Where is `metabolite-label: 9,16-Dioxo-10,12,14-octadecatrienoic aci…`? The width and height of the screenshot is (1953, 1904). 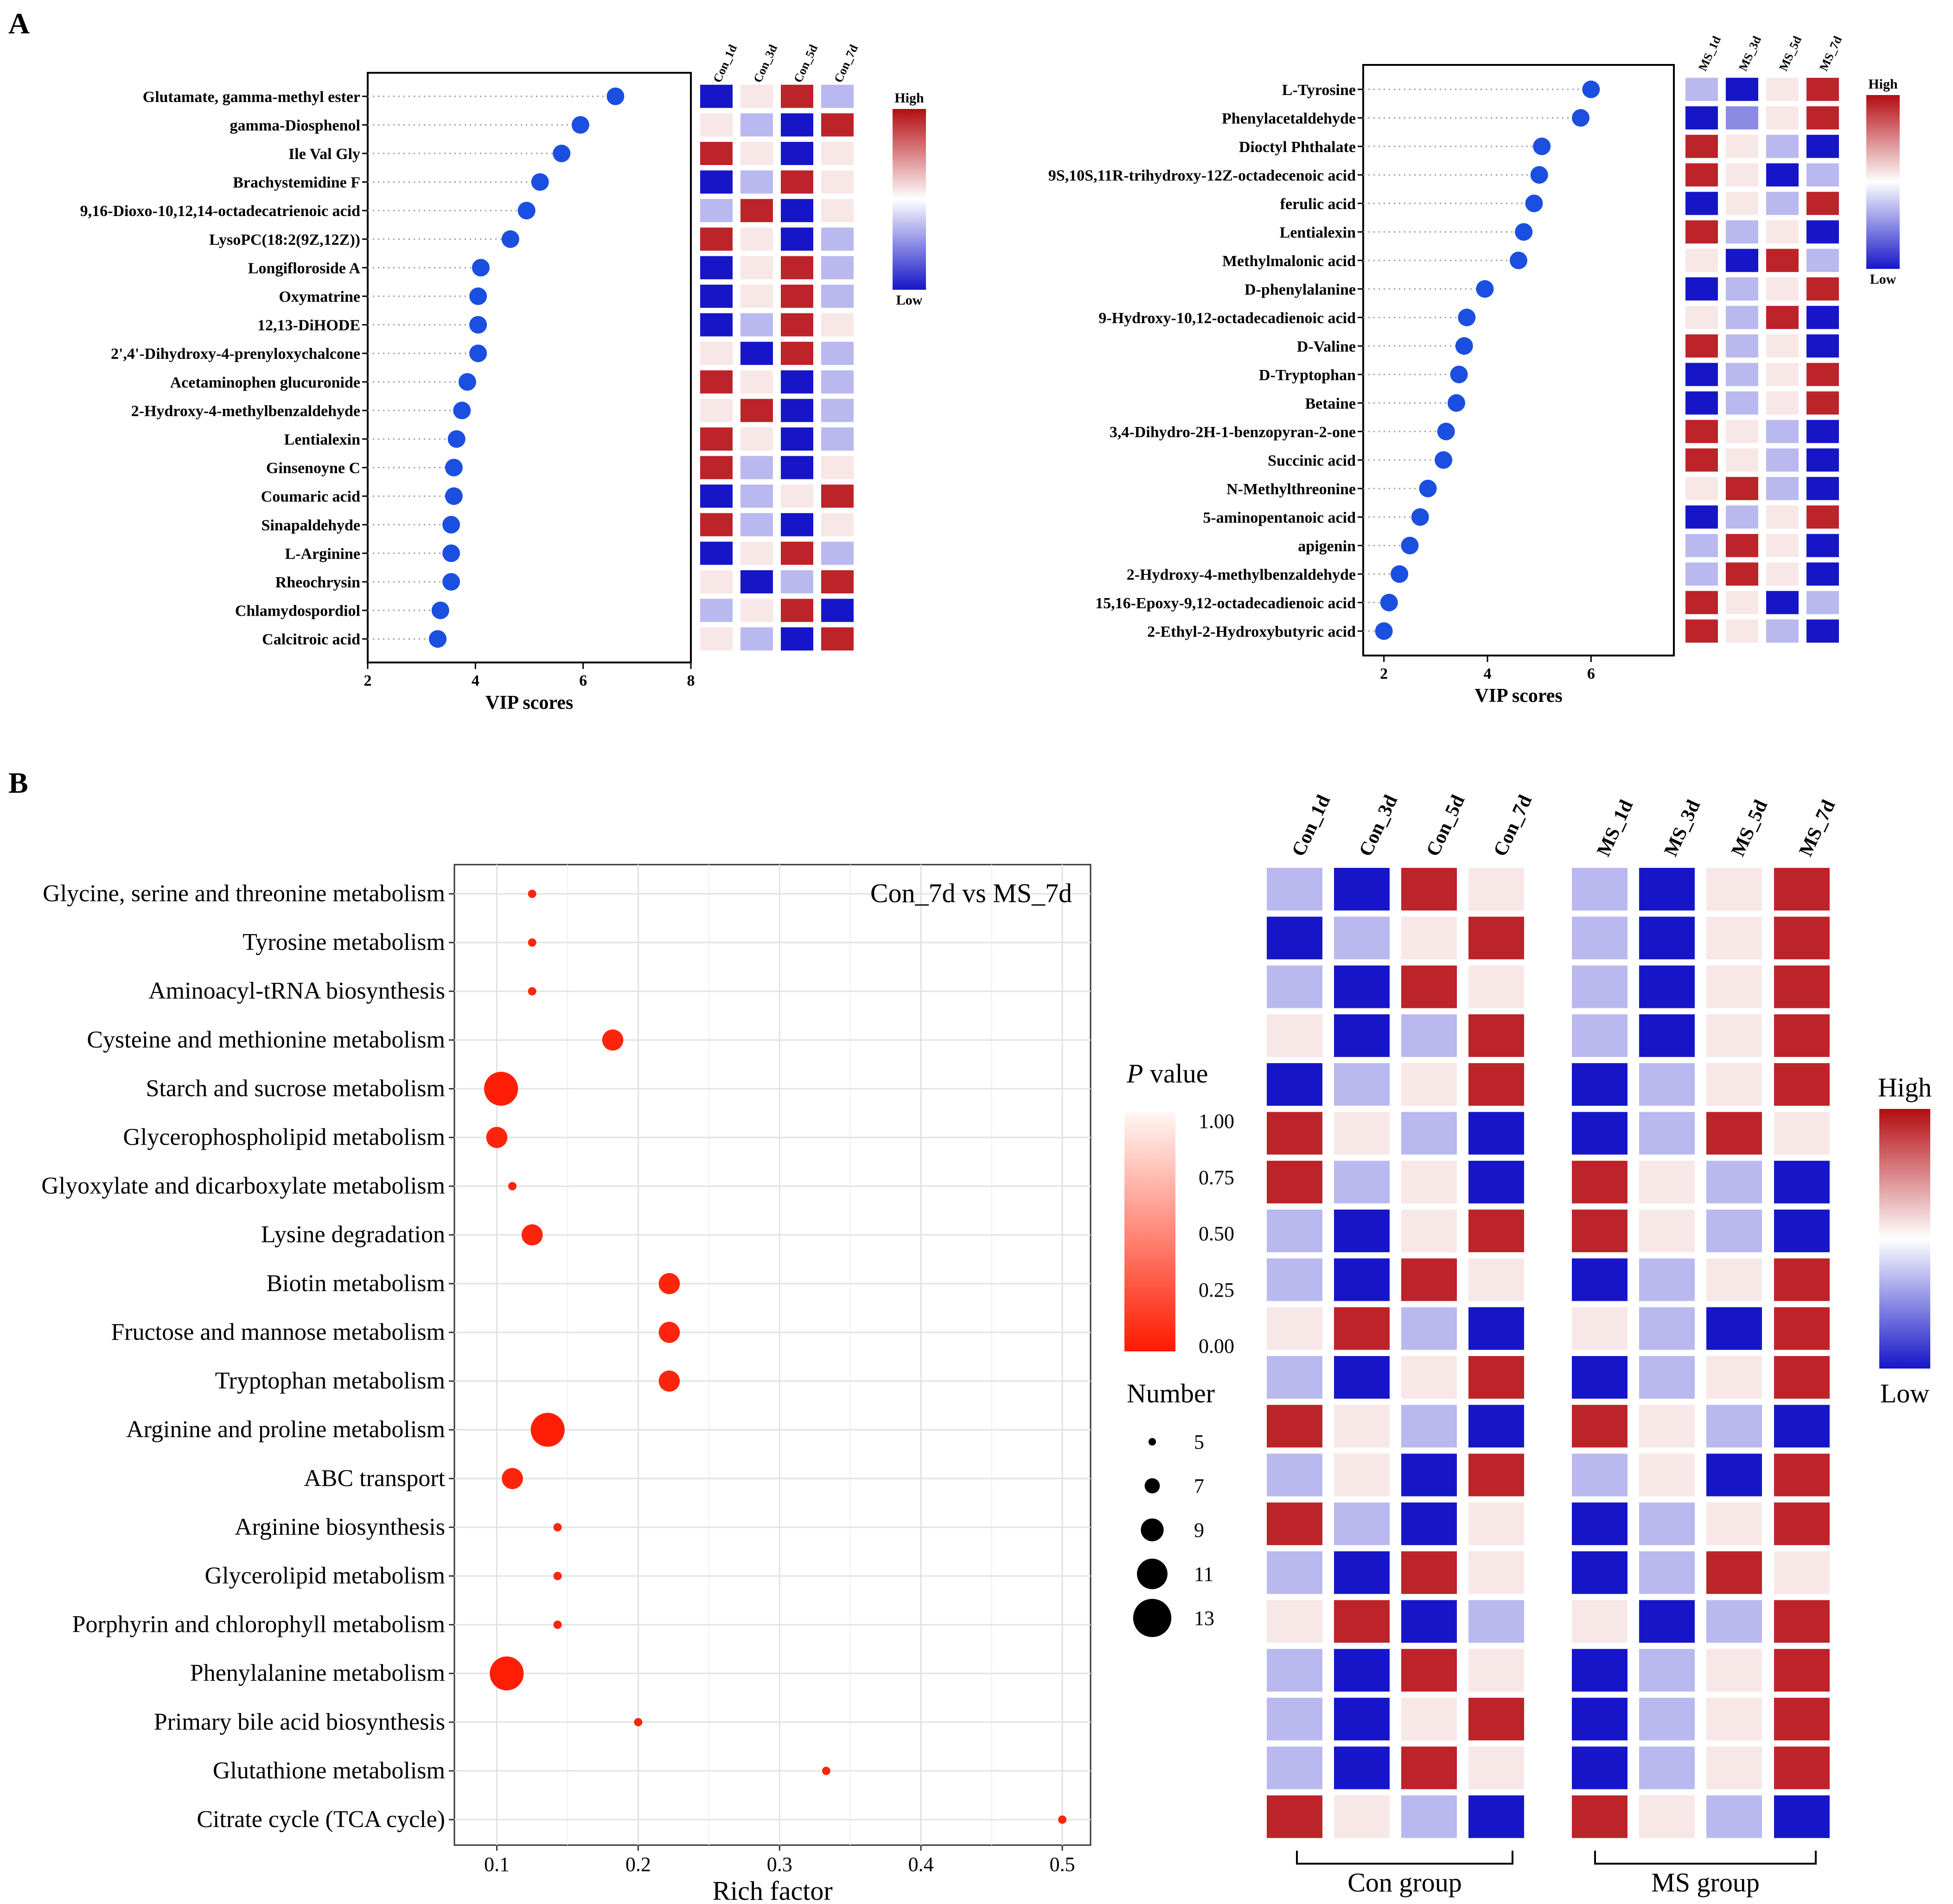
metabolite-label: 9,16-Dioxo-10,12,14-octadecatrienoic aci… is located at coordinates (220, 211).